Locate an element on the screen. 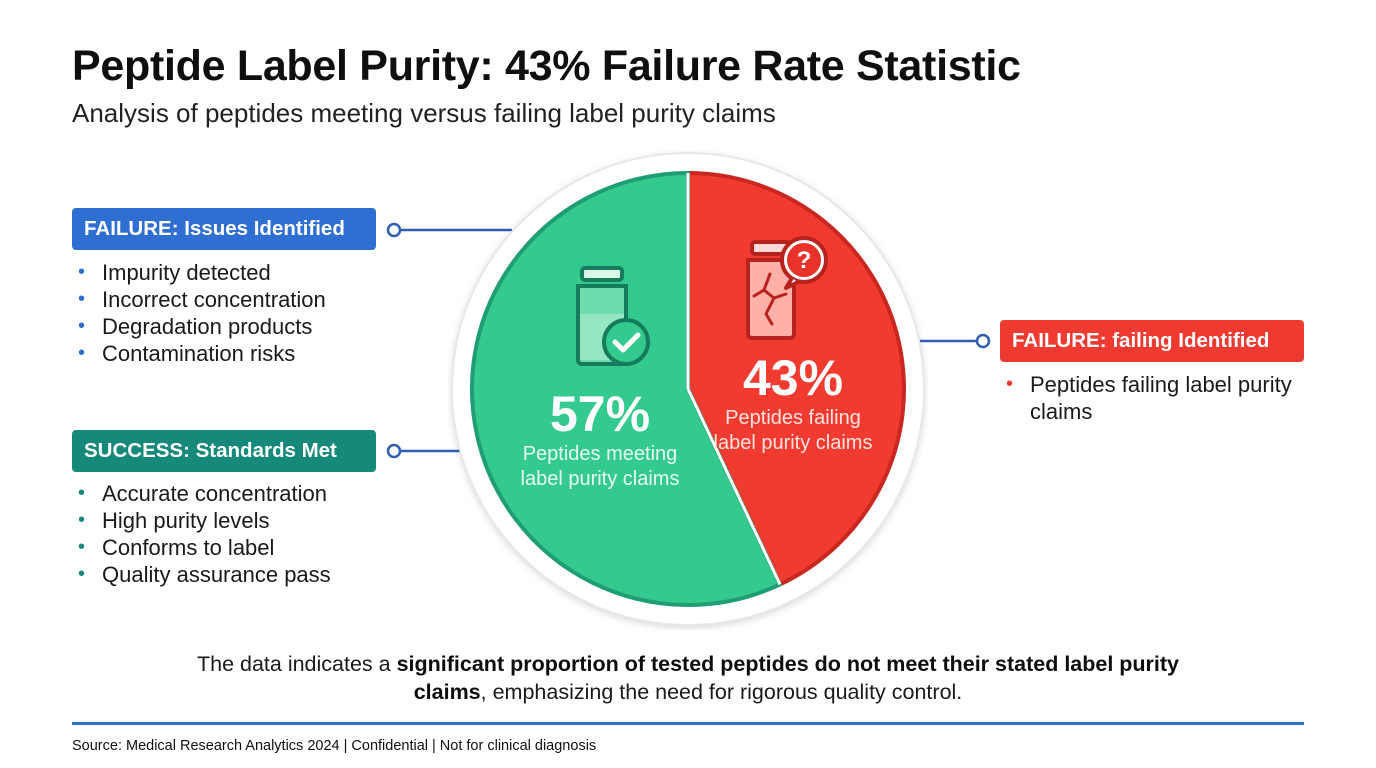  failure-failing-list: • Peptides failing label purity claims is located at coordinates (1147, 398).